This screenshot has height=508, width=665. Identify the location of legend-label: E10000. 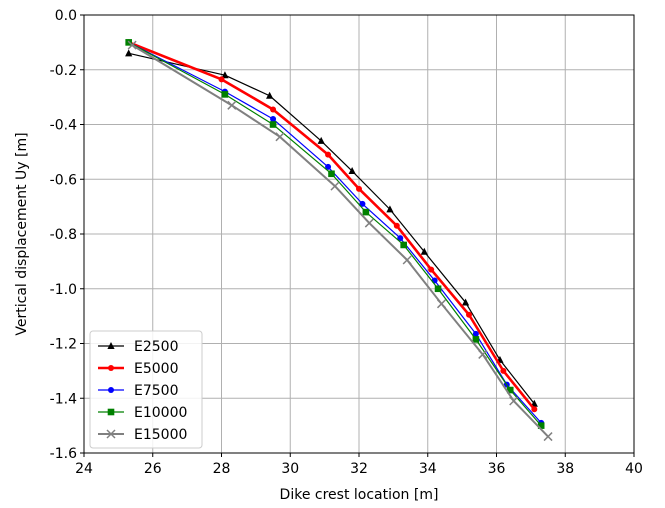
(160, 413).